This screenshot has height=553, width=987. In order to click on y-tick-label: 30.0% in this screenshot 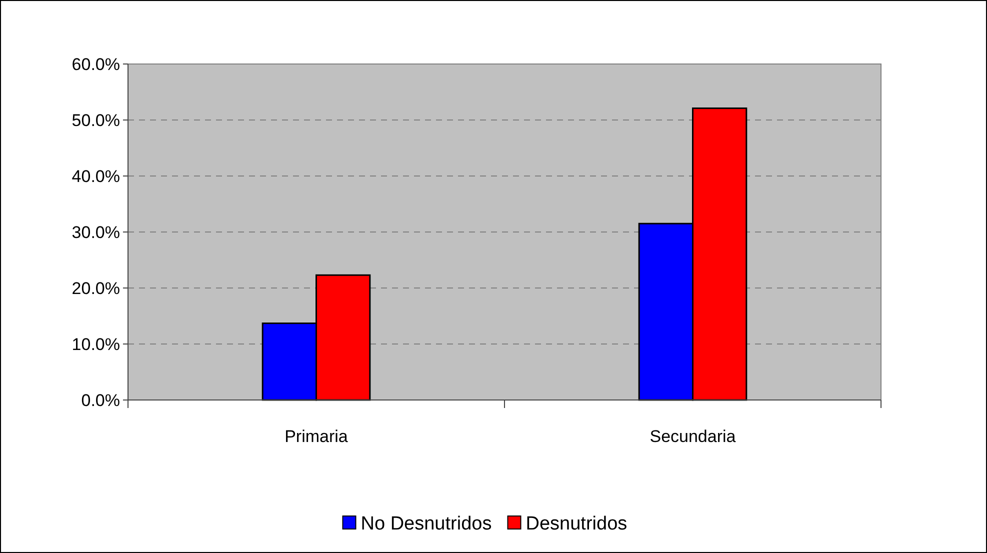, I will do `click(96, 232)`.